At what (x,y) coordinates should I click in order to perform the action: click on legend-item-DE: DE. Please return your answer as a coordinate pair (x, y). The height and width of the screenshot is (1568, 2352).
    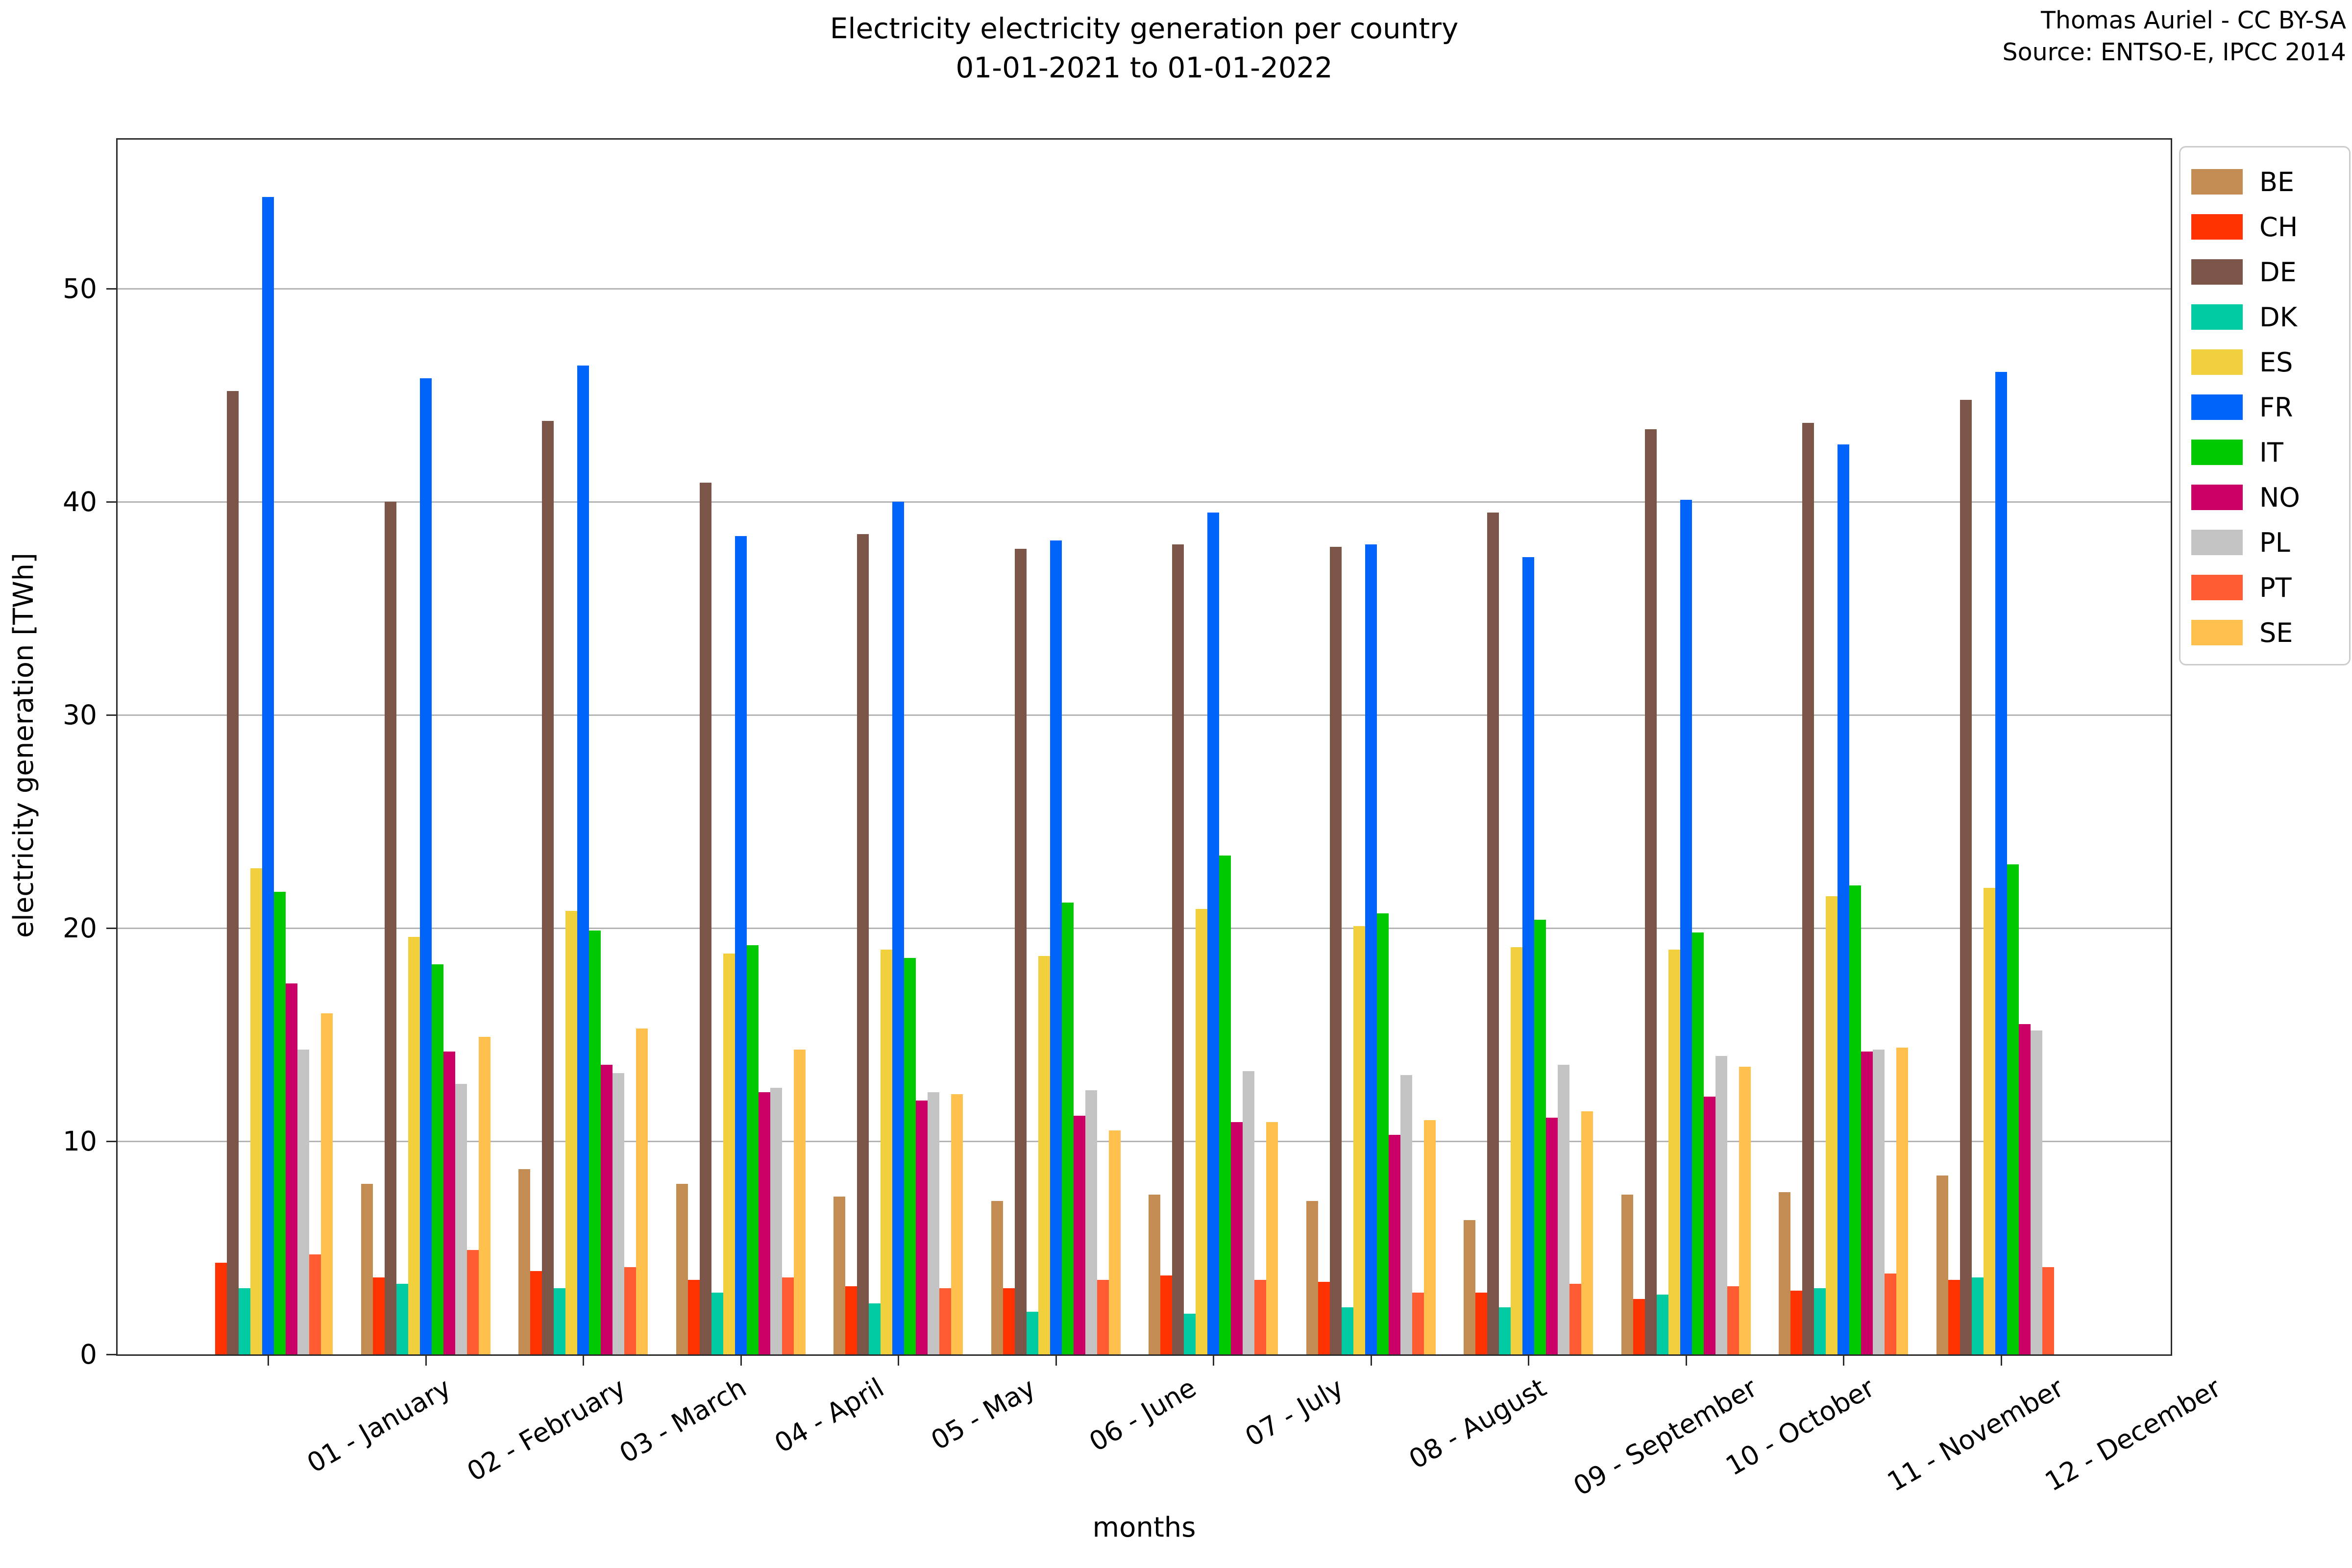
    Looking at the image, I should click on (2270, 271).